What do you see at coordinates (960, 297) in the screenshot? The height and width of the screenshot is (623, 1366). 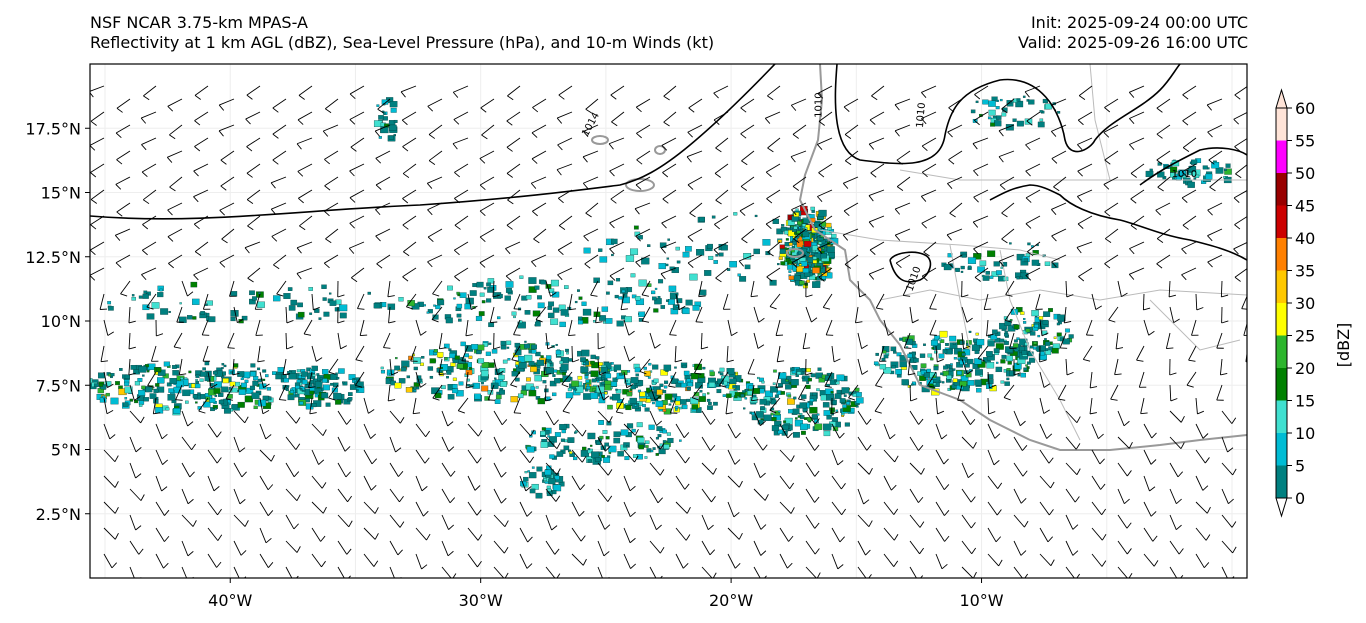 I see `country-border` at bounding box center [960, 297].